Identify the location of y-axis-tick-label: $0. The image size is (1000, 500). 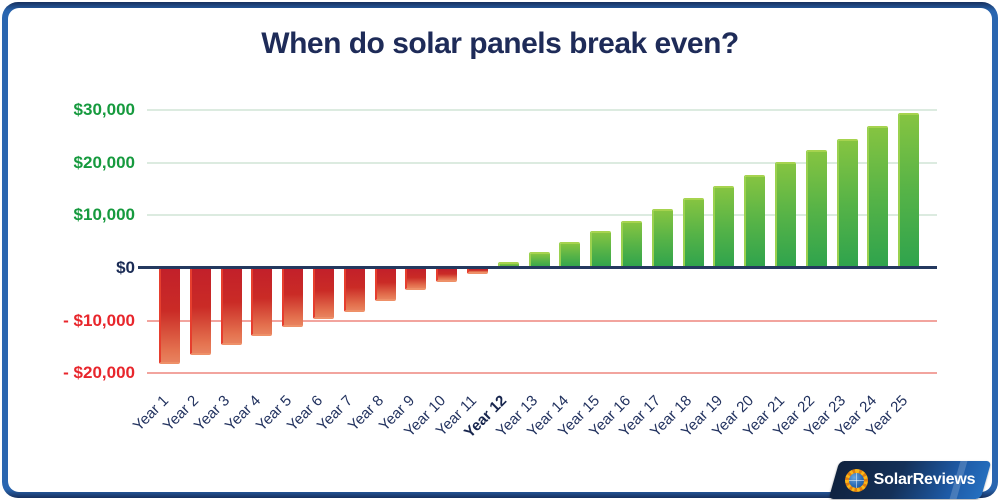
(125, 267).